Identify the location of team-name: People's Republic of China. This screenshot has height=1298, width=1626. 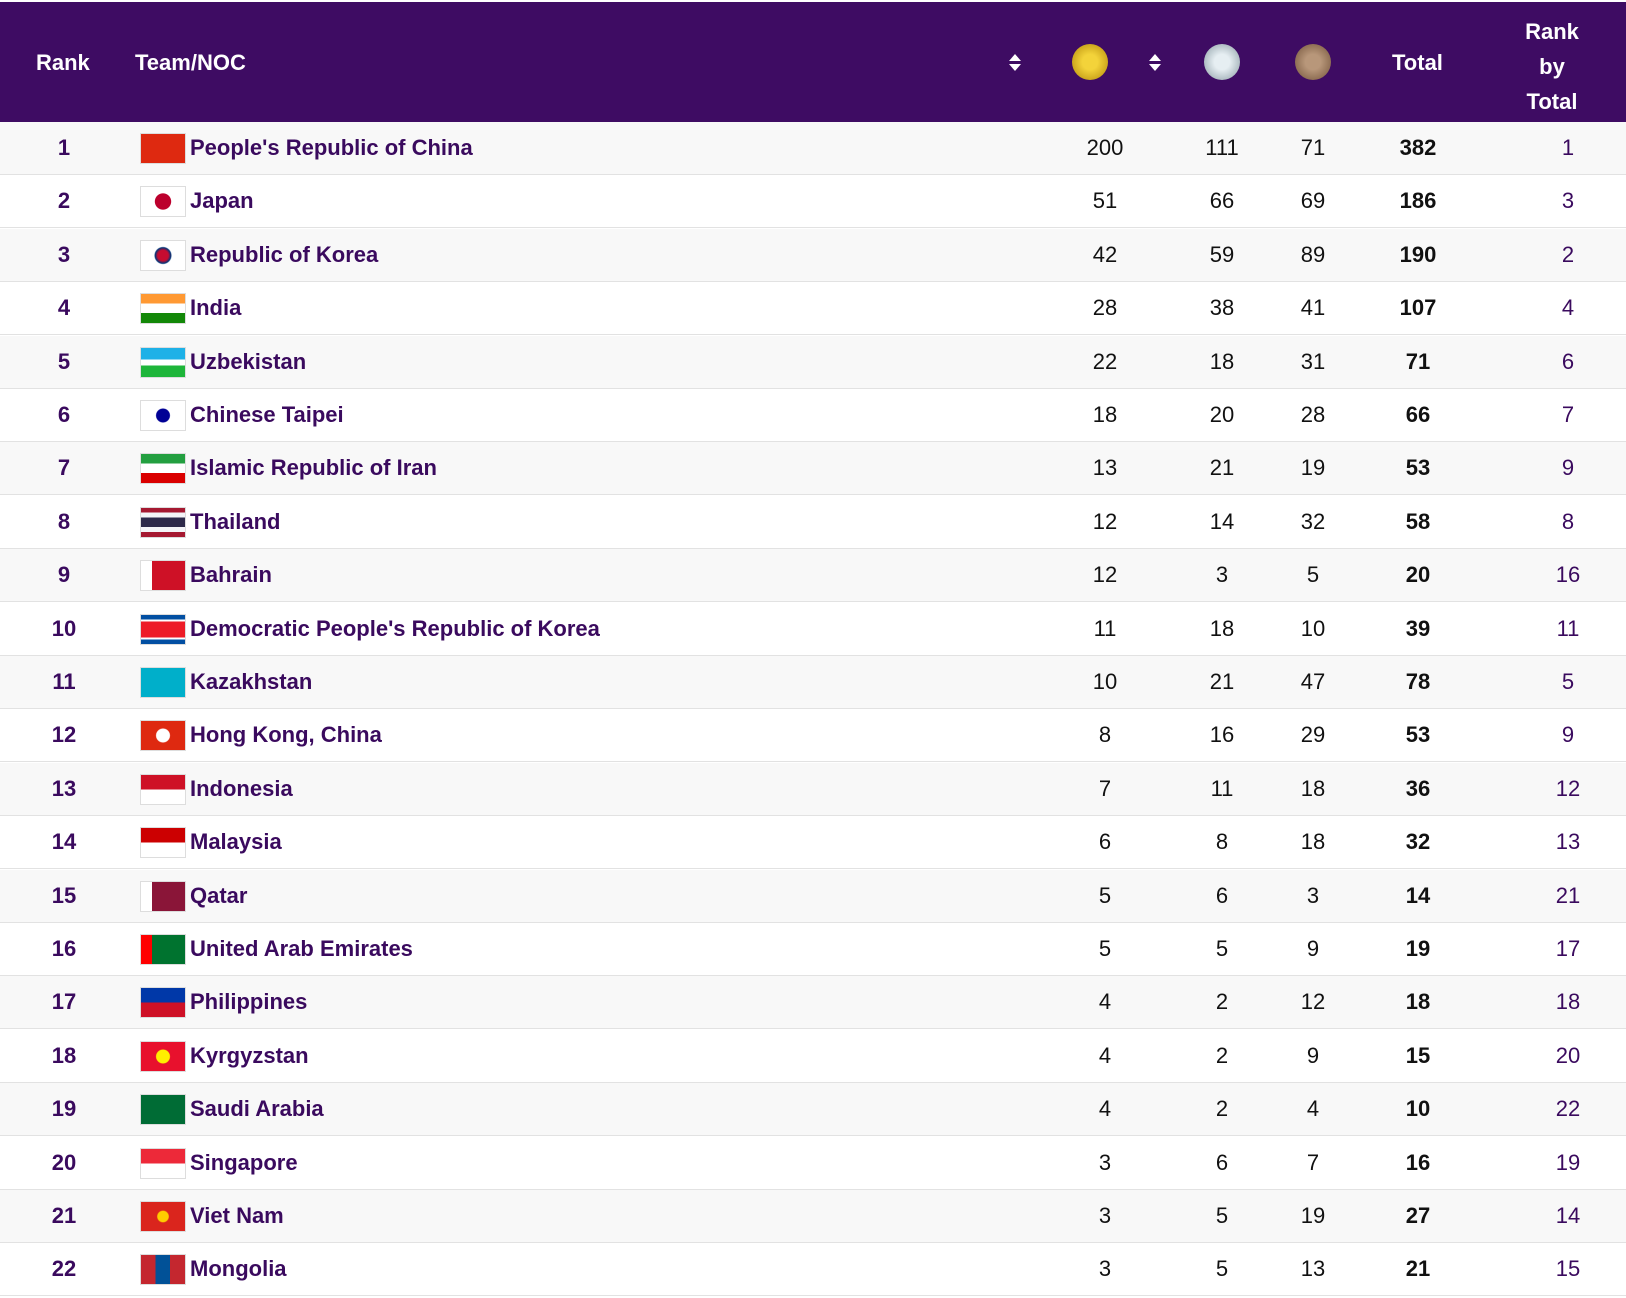
(331, 147).